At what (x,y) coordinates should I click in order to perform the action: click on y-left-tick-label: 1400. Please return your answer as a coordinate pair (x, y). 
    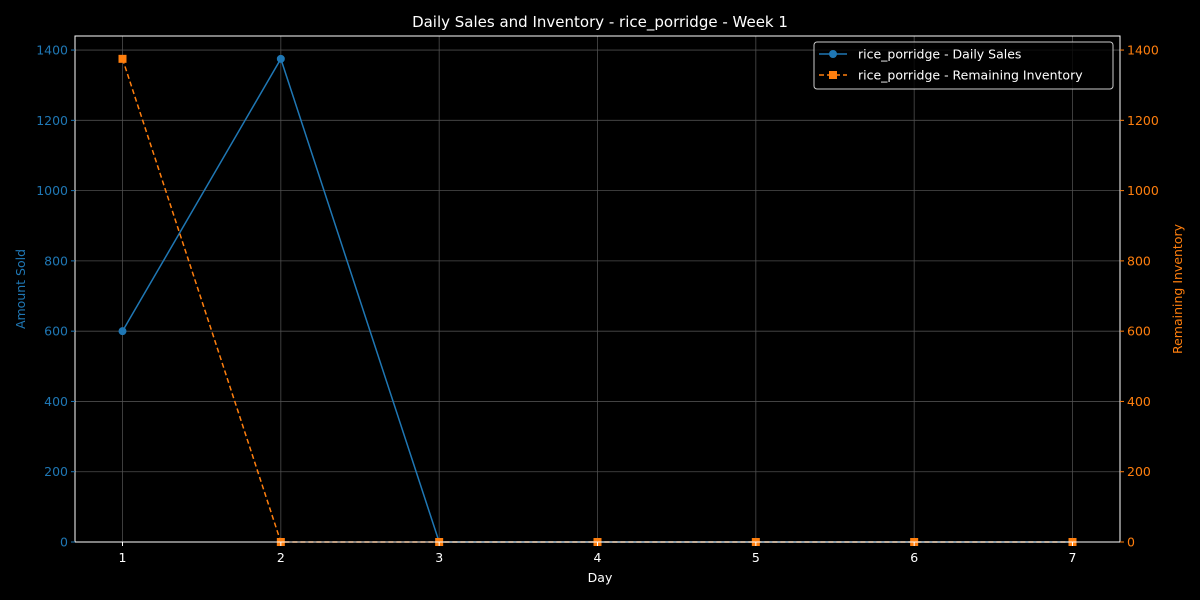
    Looking at the image, I should click on (52, 50).